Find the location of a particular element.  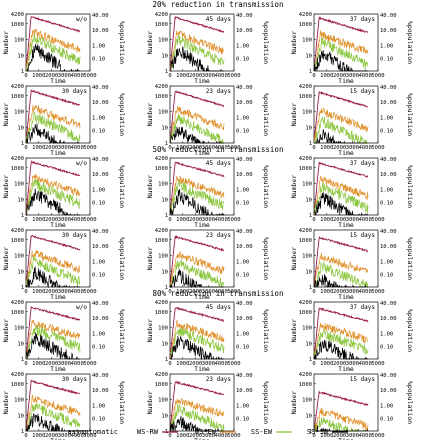

legend-prefix: asymptomatic is located at coordinates (92, 432).